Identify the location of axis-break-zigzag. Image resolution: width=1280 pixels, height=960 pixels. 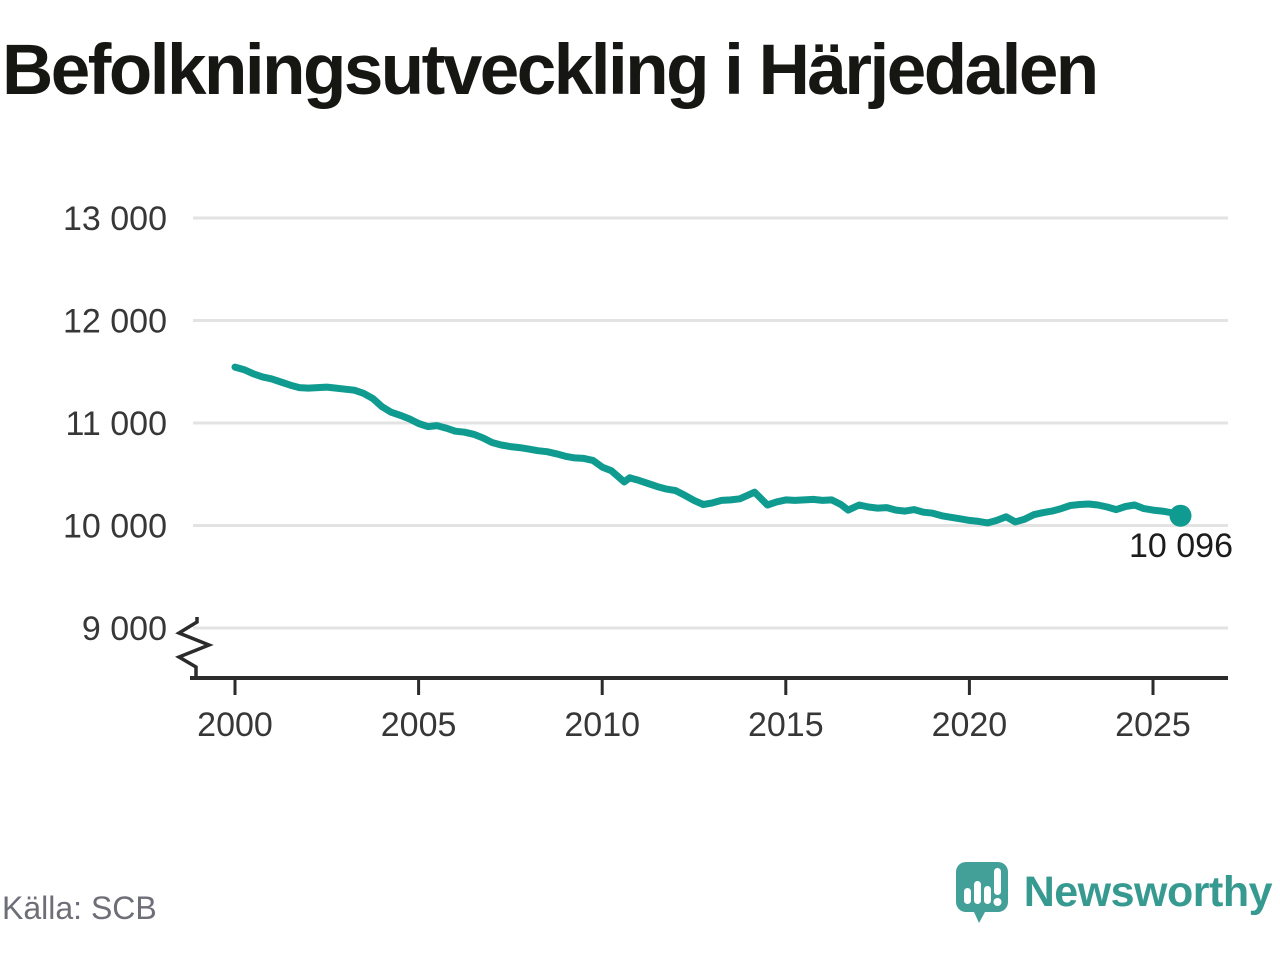
(194, 647).